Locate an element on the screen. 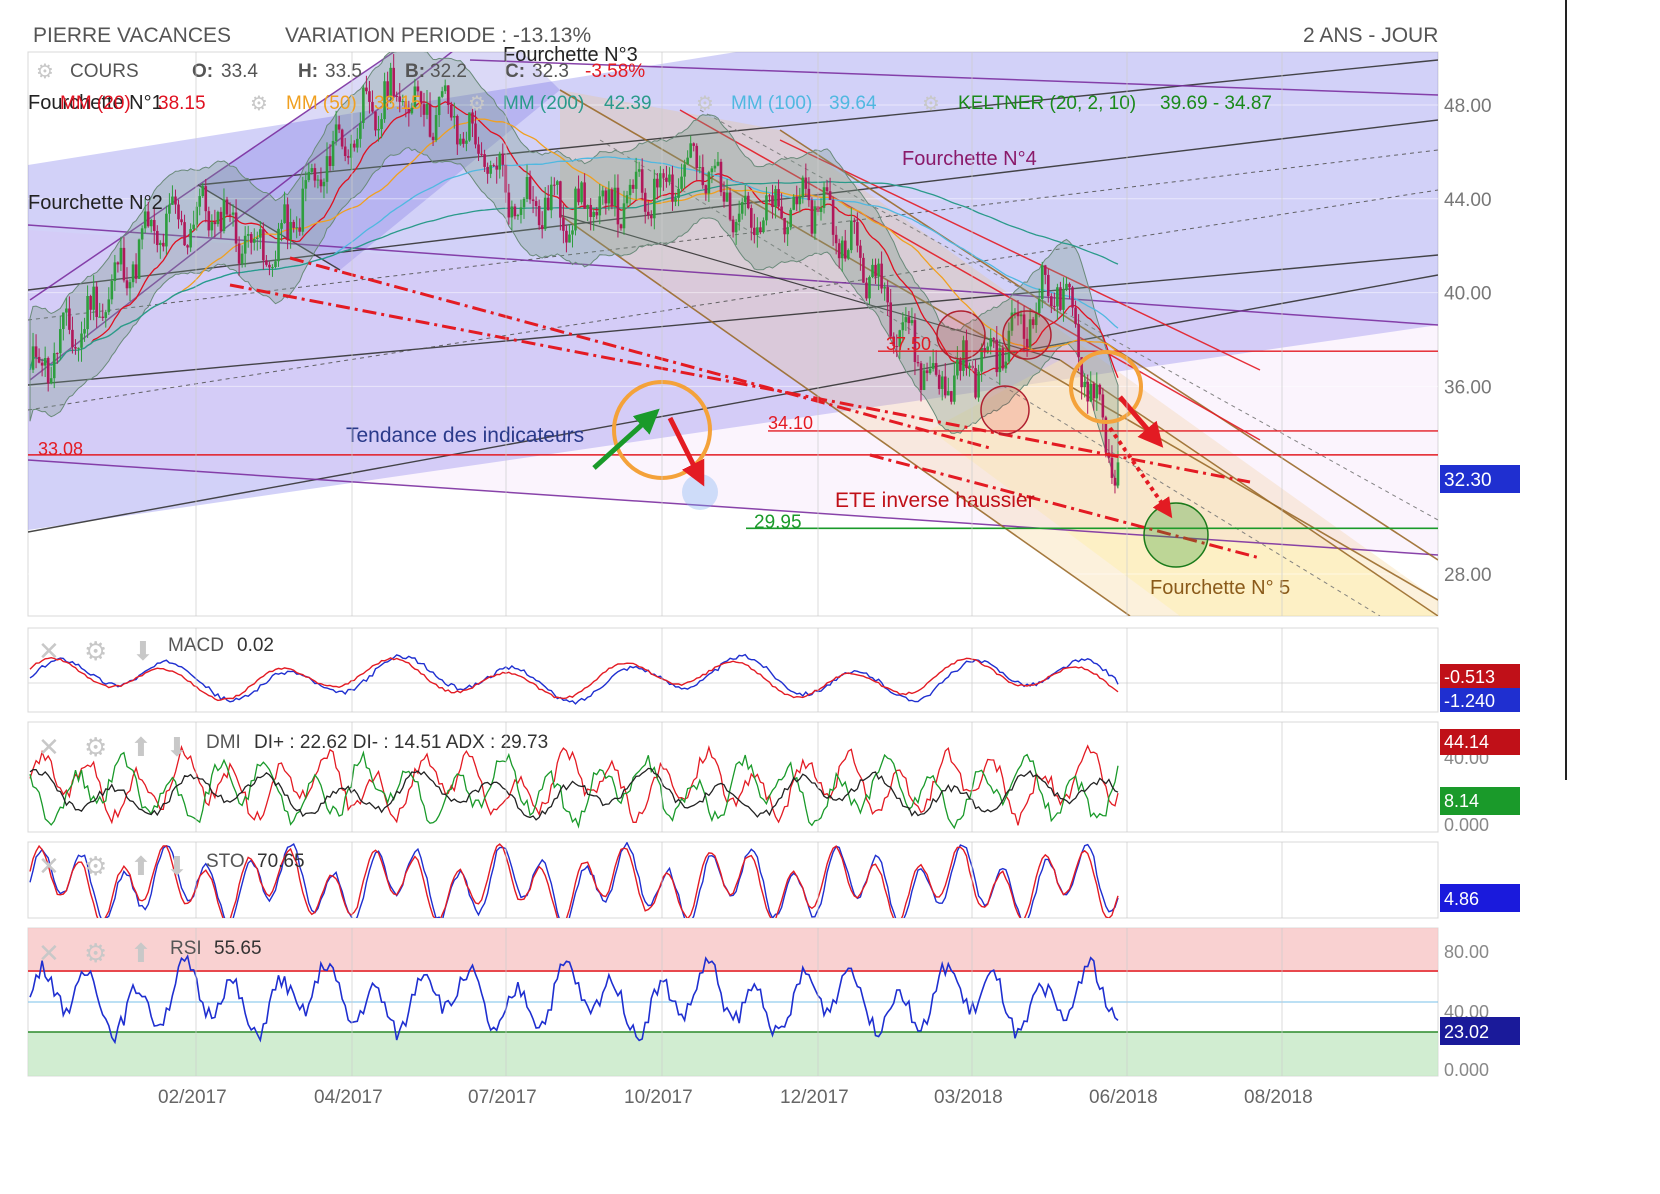 The image size is (1660, 1194). rsi-oversold-zone is located at coordinates (733, 1054).